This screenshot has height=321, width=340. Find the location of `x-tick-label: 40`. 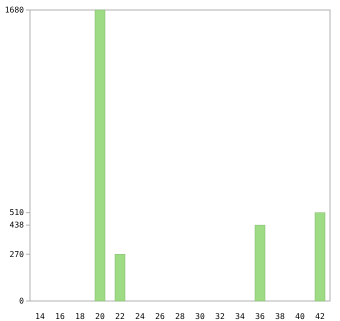

x-tick-label: 40 is located at coordinates (300, 316).